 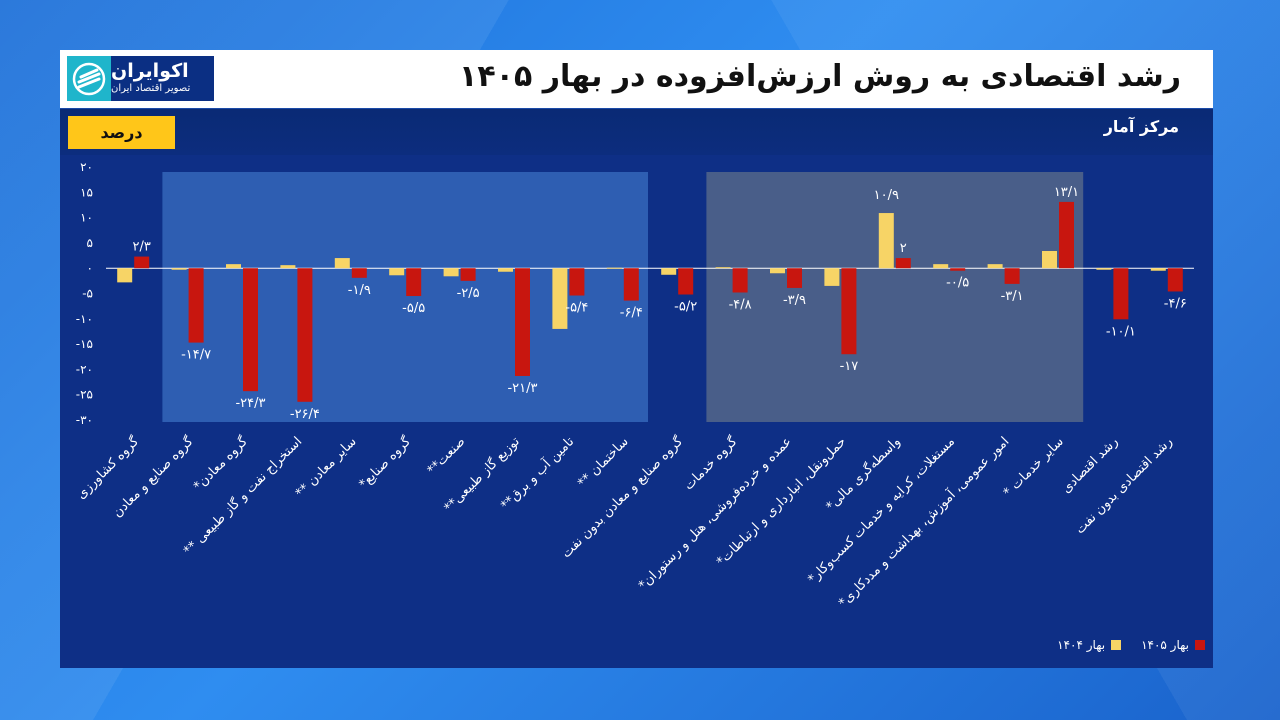 I want to click on category-label: رشد اقتصادی بدون نفت, so click(x=1124, y=485).